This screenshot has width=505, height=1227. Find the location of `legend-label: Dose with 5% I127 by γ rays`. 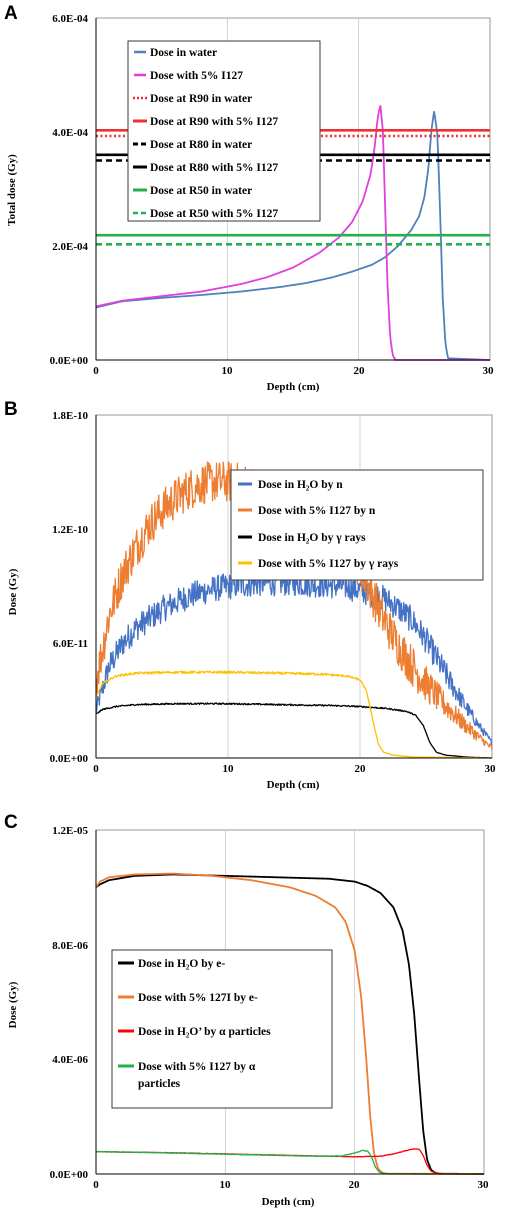

legend-label: Dose with 5% I127 by γ rays is located at coordinates (328, 564).